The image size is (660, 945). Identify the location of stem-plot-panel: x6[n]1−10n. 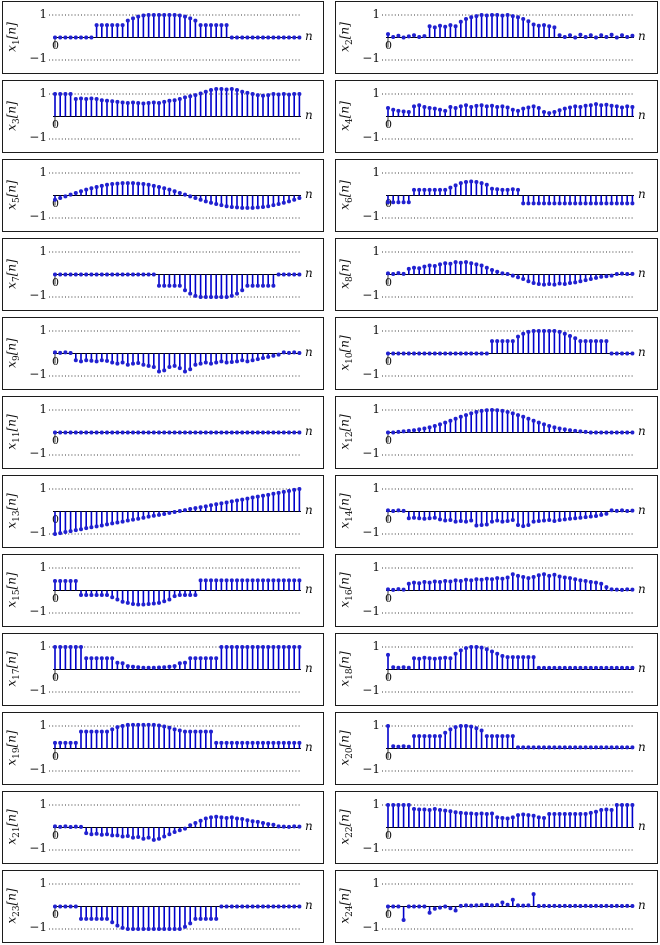
(496, 195).